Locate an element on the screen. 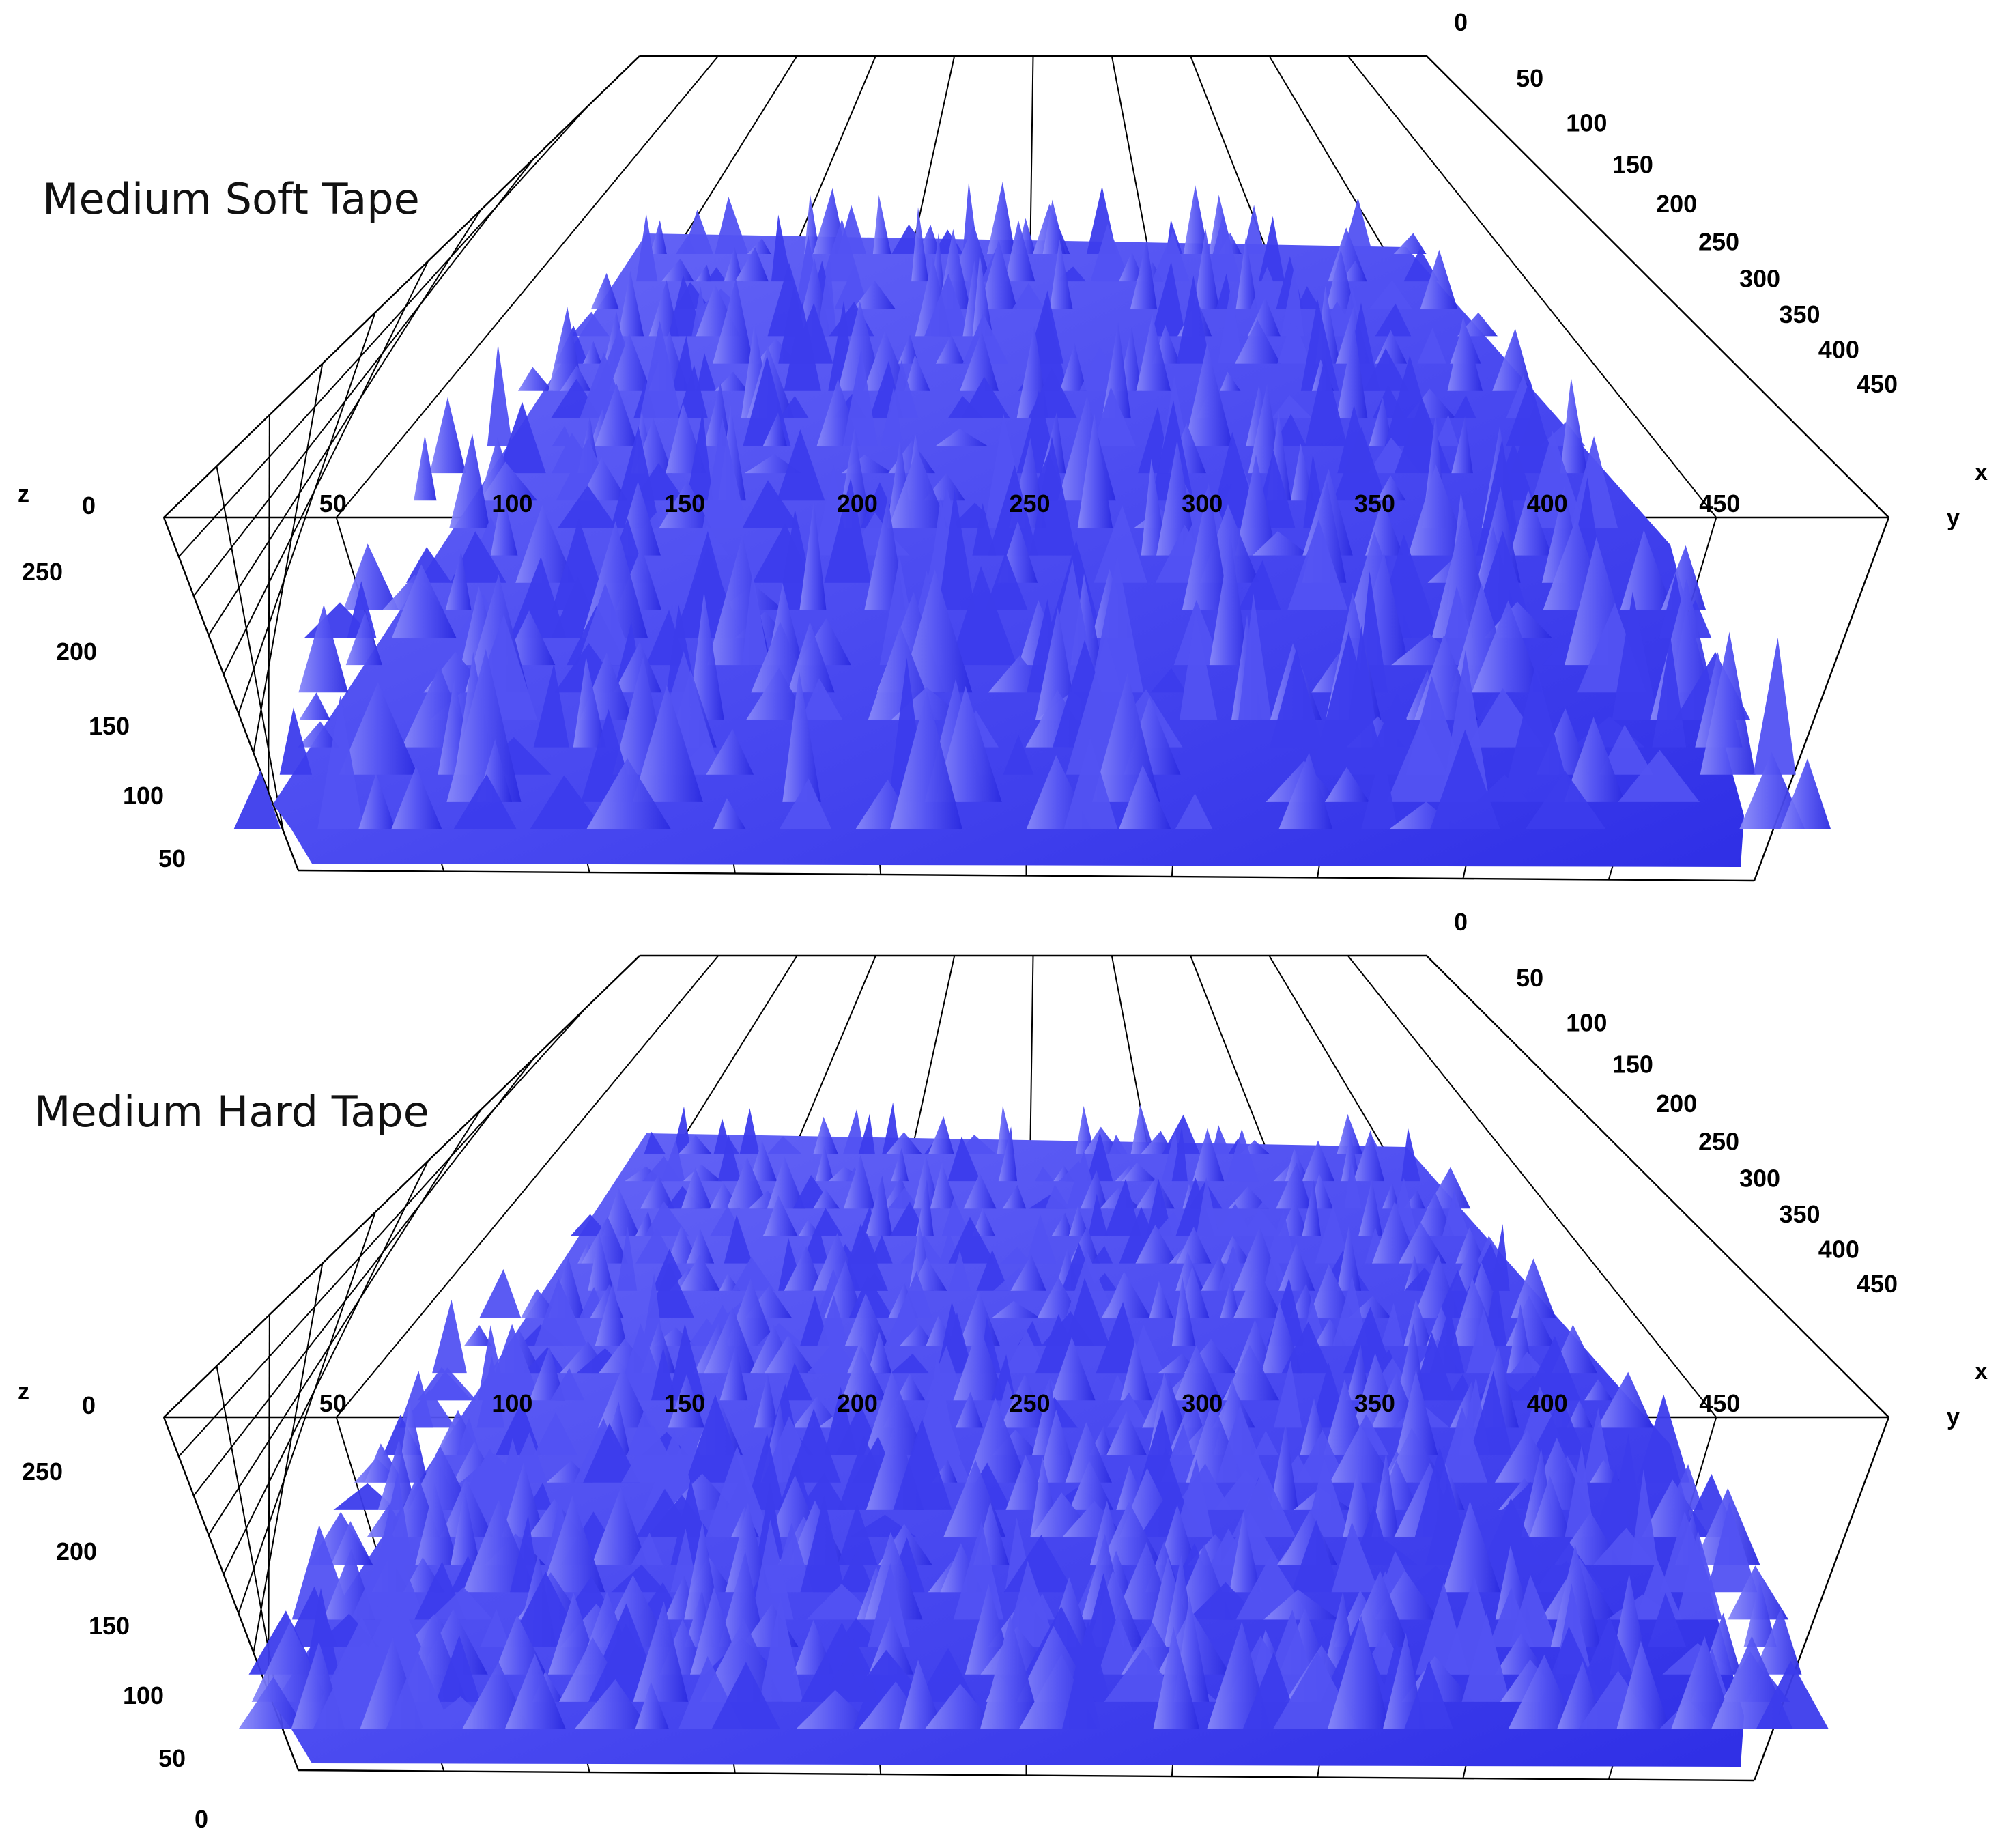 The width and height of the screenshot is (2000, 1848). box-edge is located at coordinates (401, 287).